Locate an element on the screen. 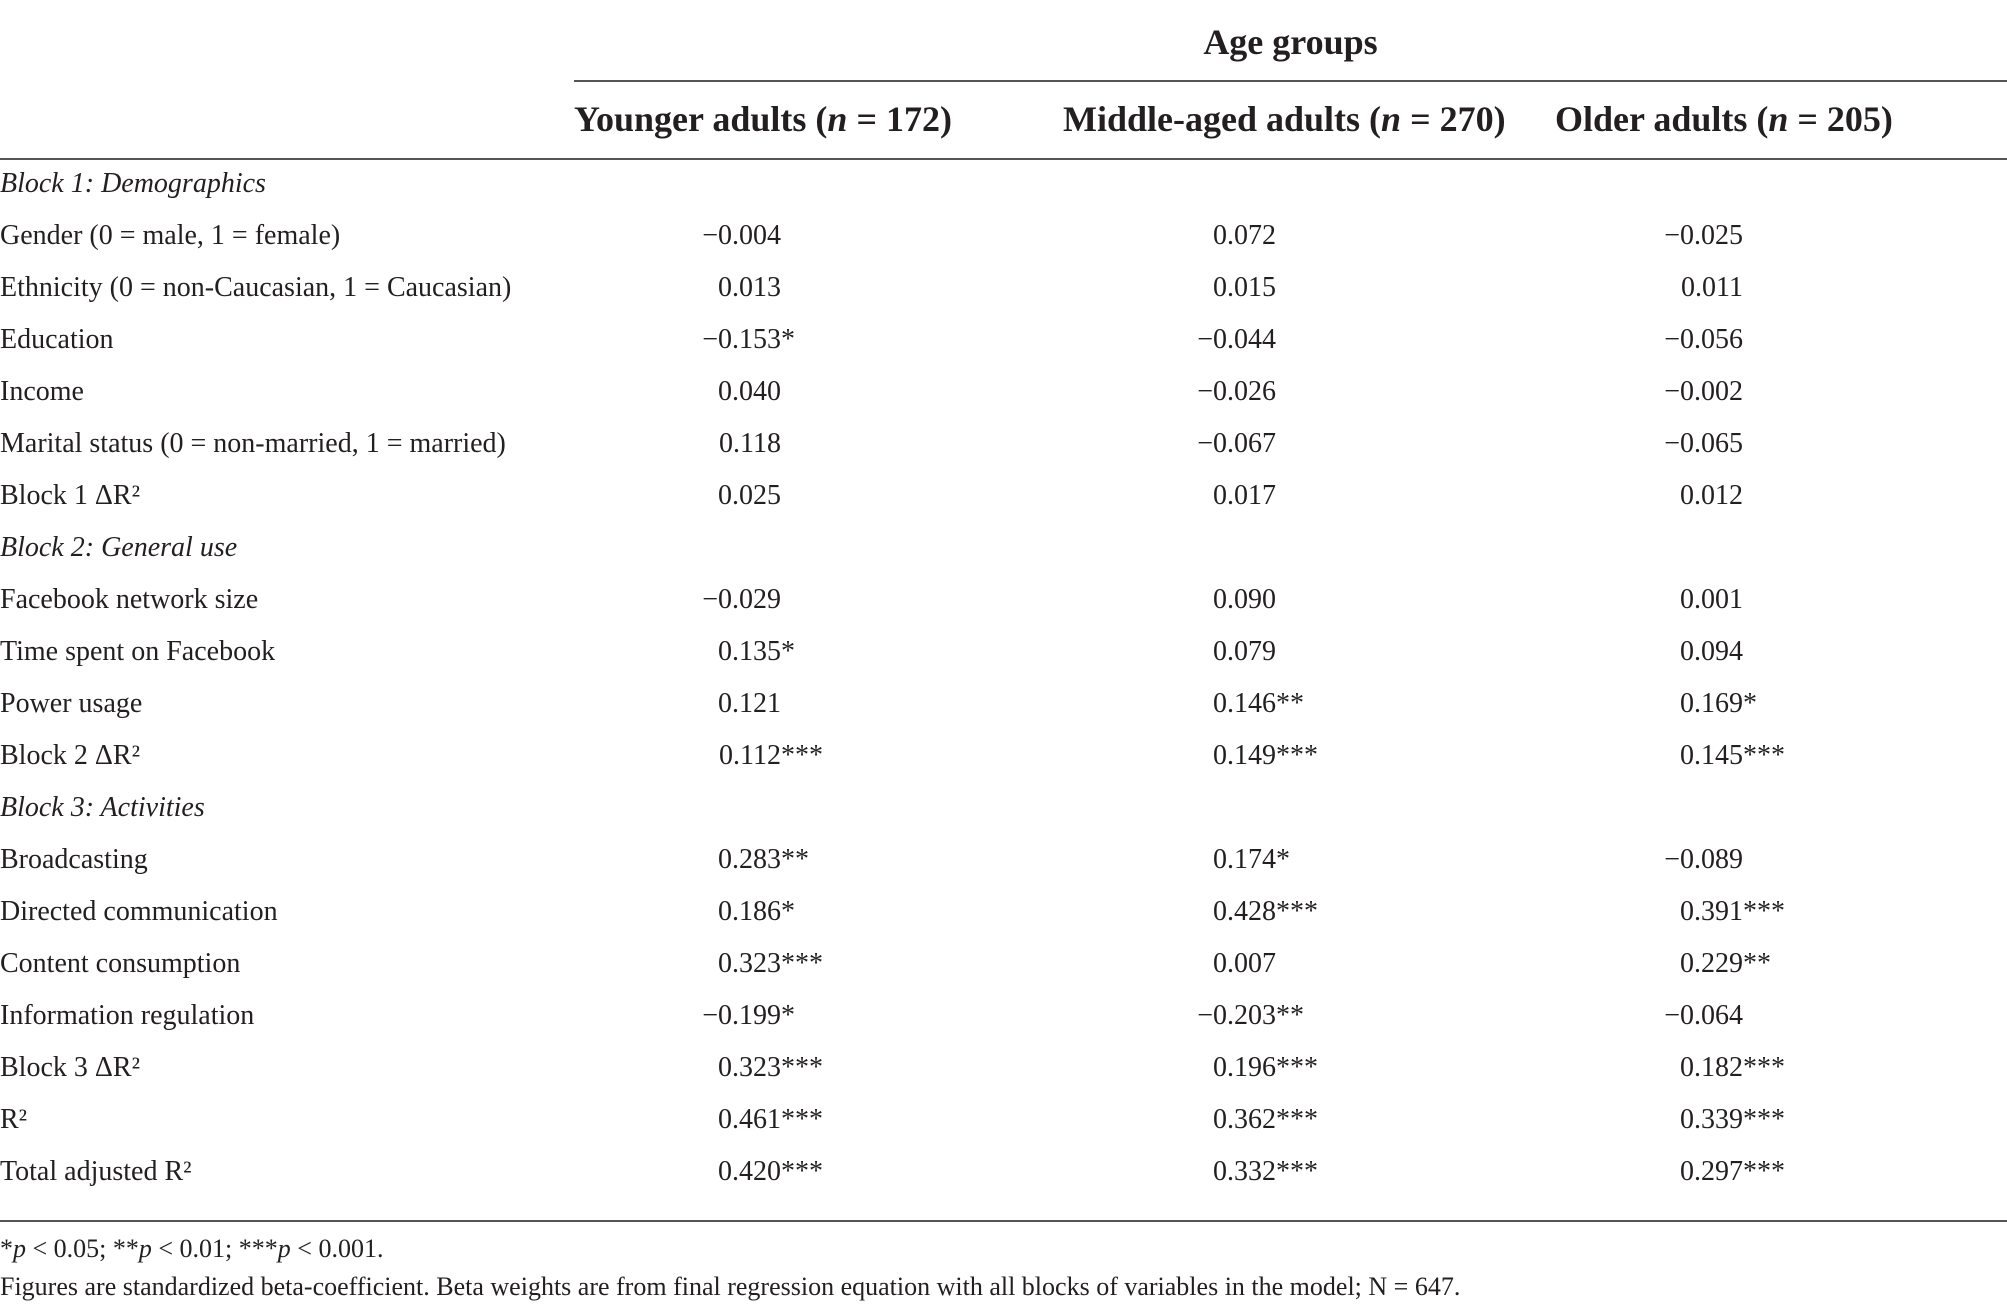  table-cell: −0.203** is located at coordinates (1250, 1015).